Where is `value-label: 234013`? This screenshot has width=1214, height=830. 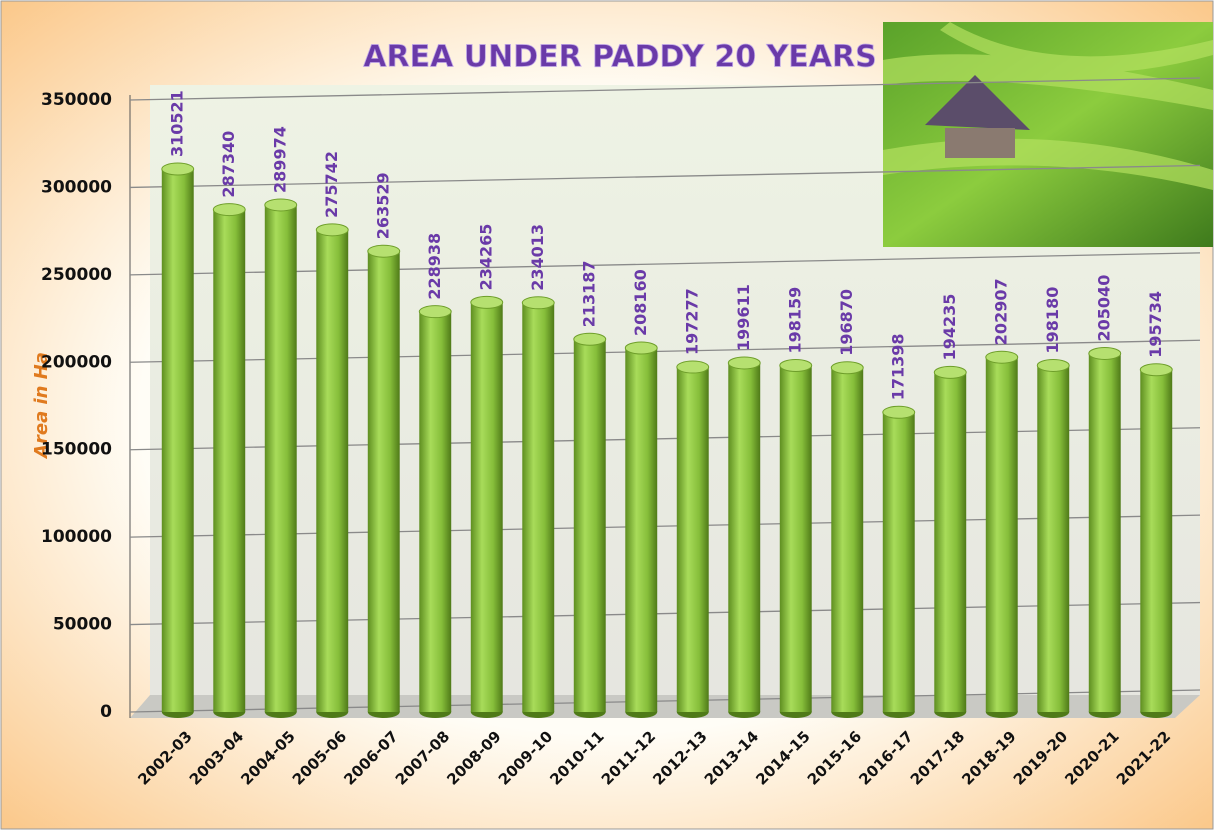
value-label: 234013 is located at coordinates (537, 257).